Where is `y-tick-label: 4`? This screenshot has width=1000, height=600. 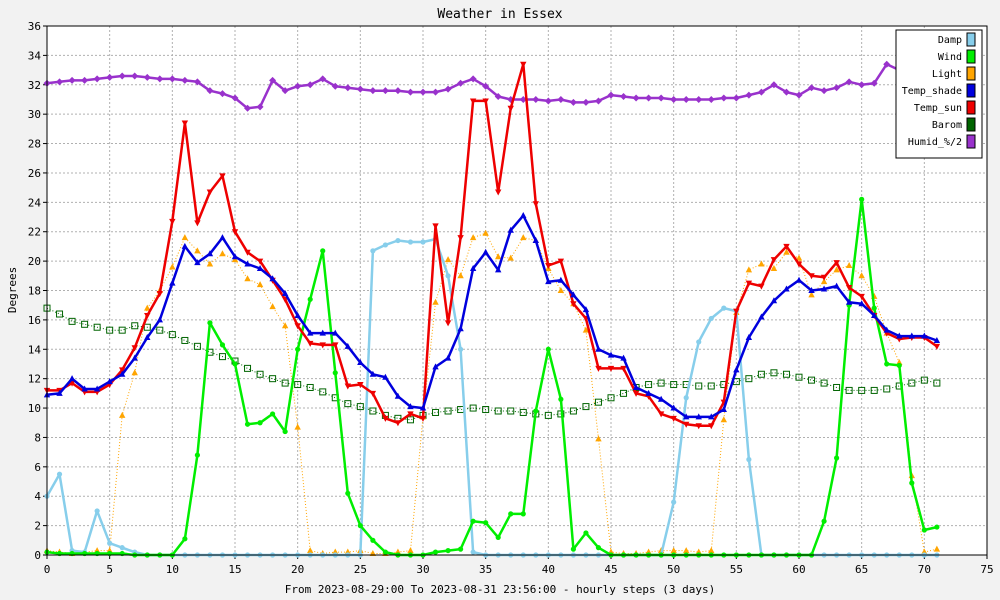
y-tick-label: 4 is located at coordinates (37, 496).